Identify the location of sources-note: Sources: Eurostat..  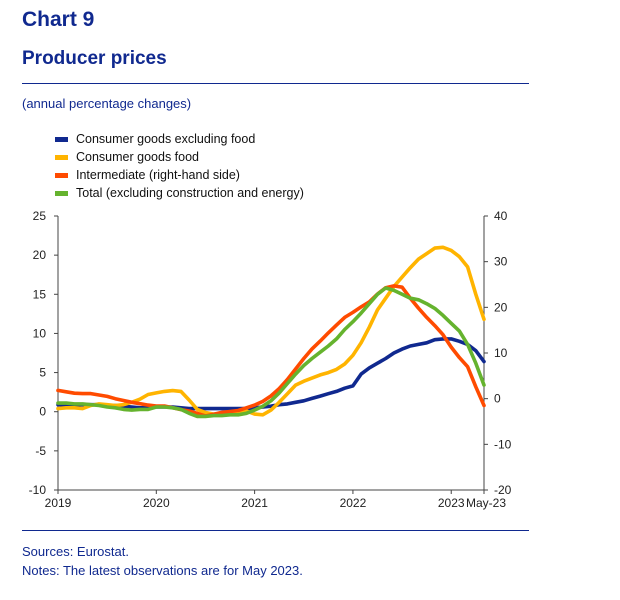
(75, 551).